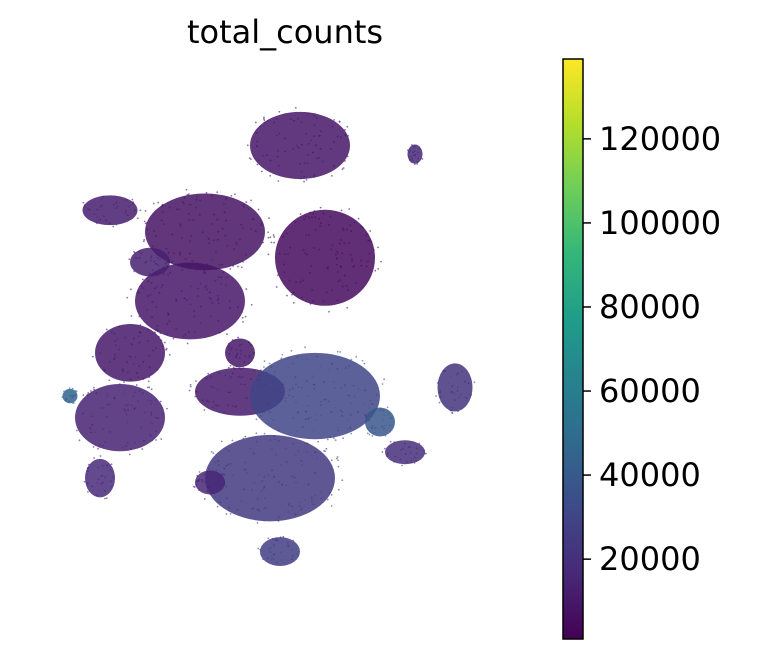 This screenshot has height=662, width=760. I want to click on colorbar-tick-label: 40000, so click(650, 475).